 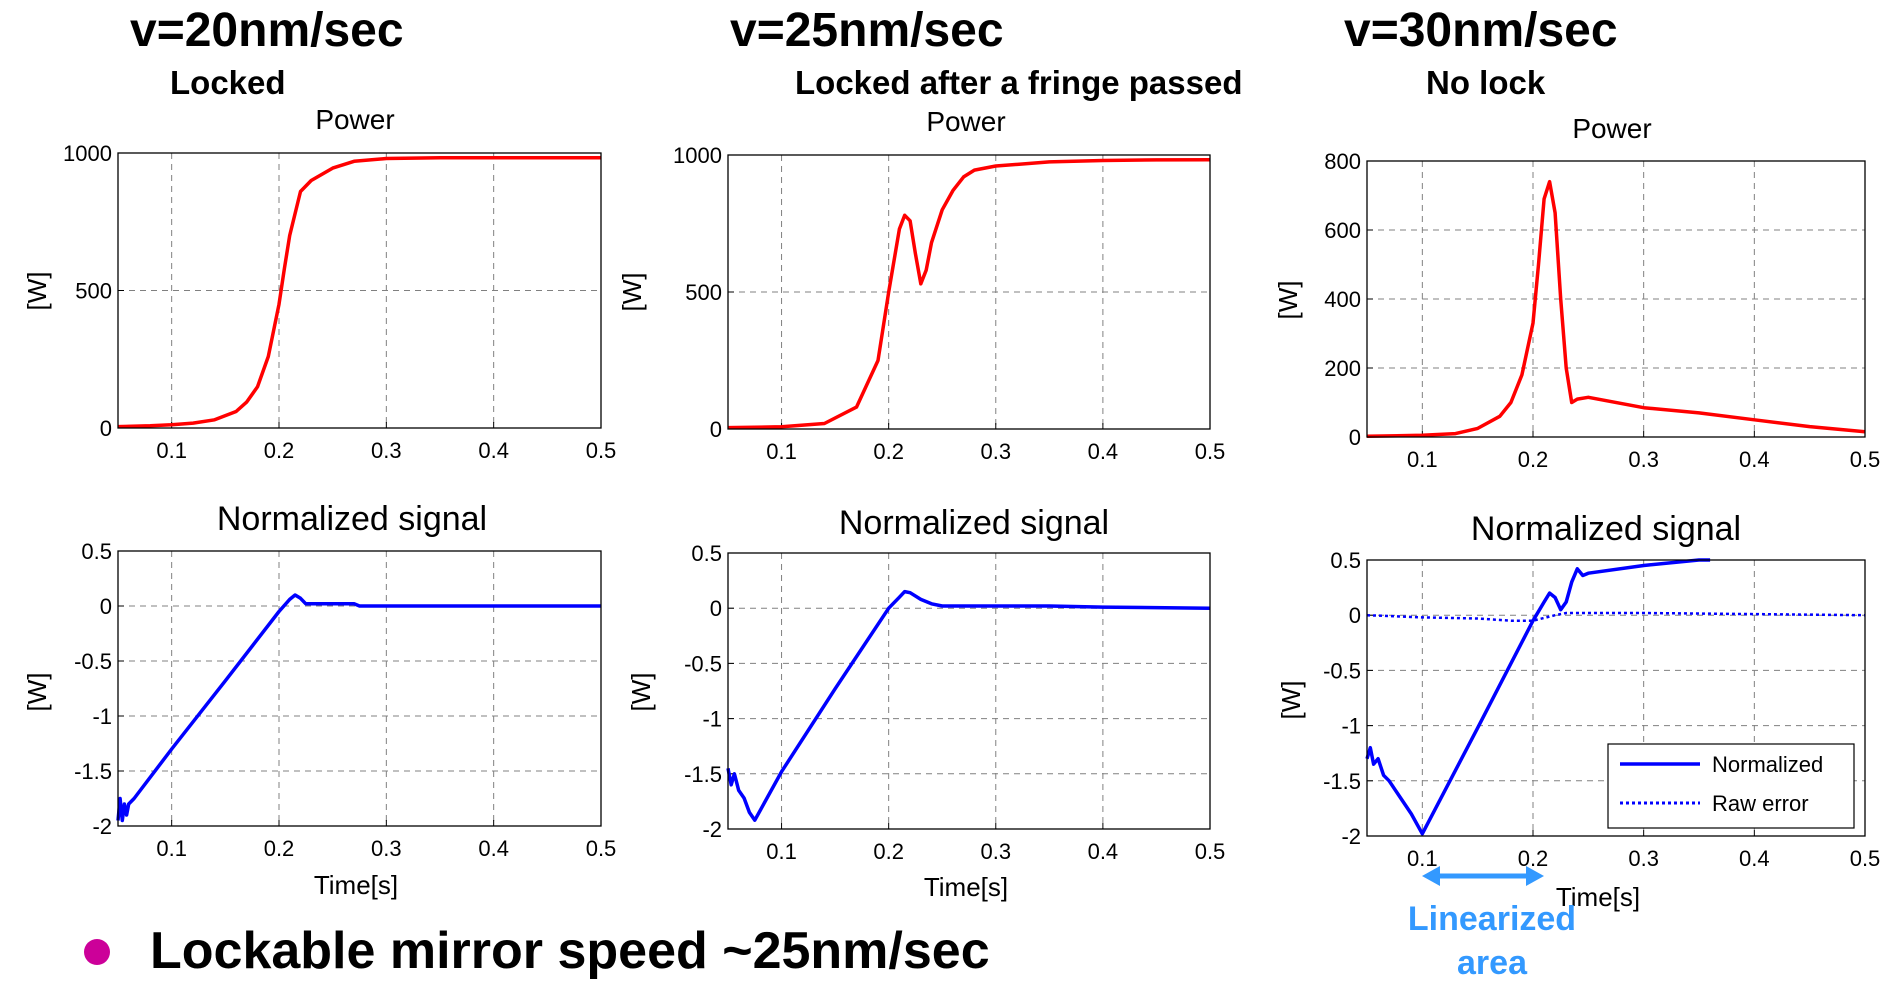 What do you see at coordinates (1492, 924) in the screenshot?
I see `linearized-annotation: Linearized area` at bounding box center [1492, 924].